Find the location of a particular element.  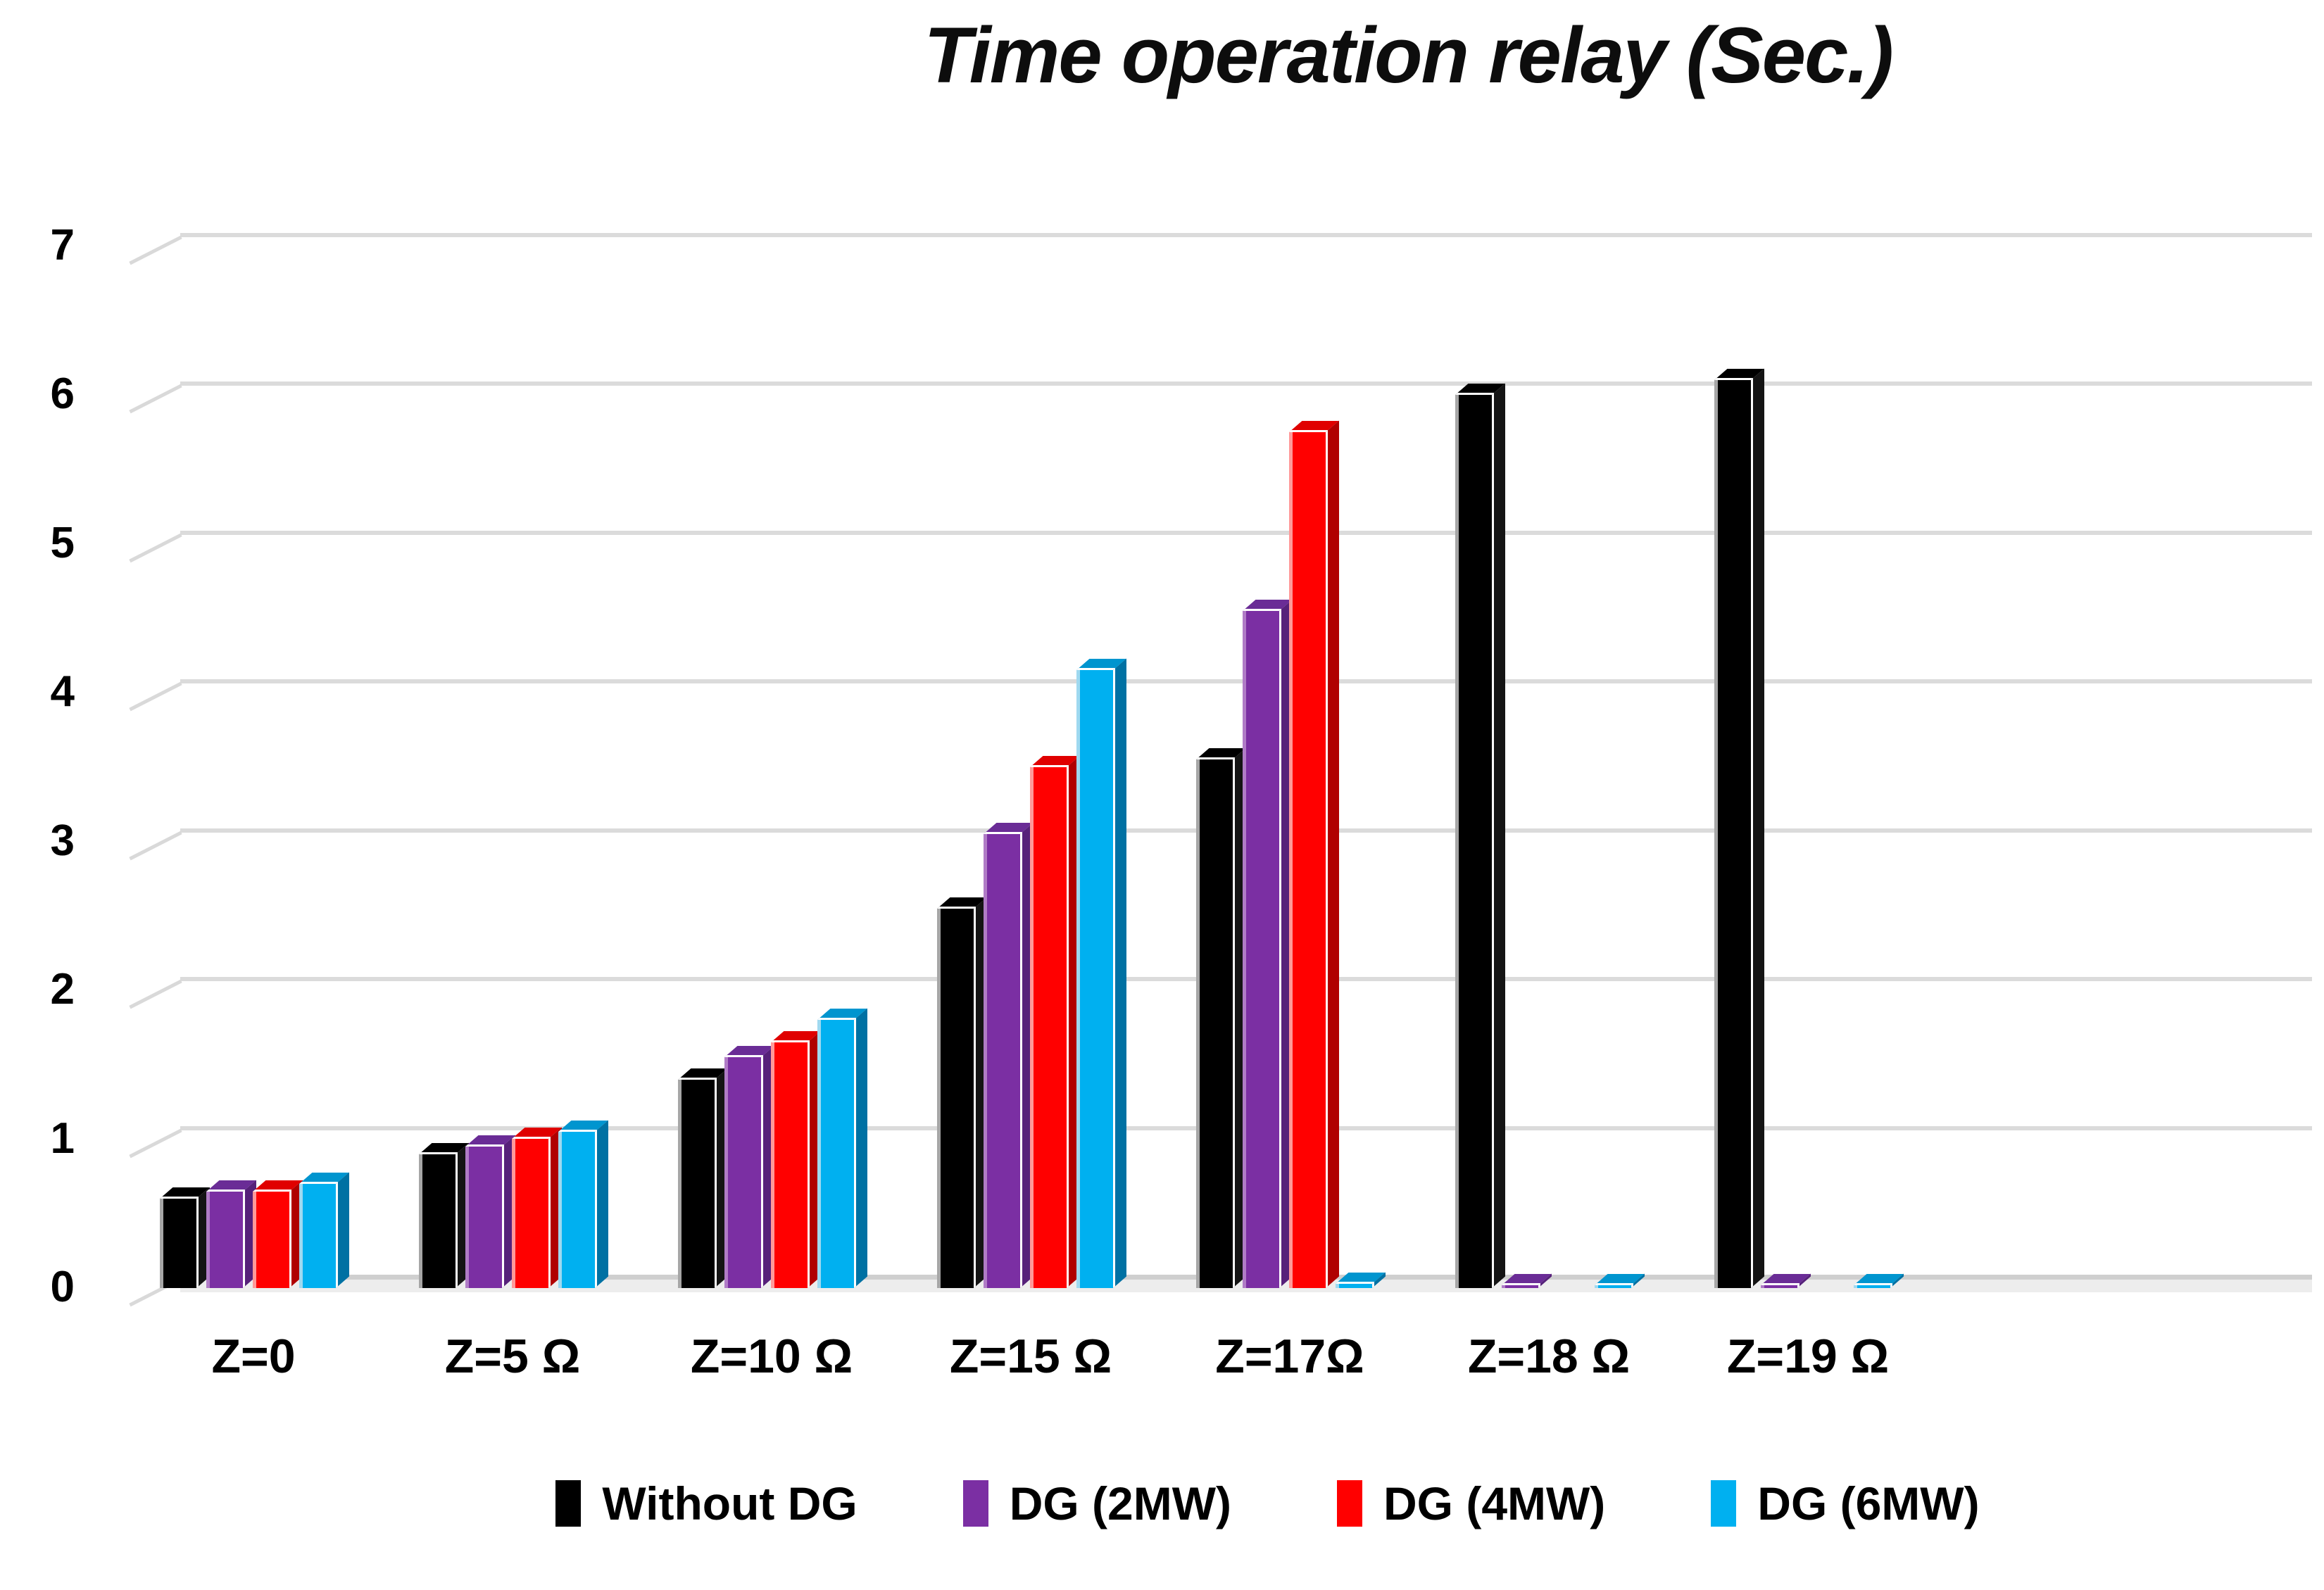

y-axis-label-0: 0 is located at coordinates (62, 1287).